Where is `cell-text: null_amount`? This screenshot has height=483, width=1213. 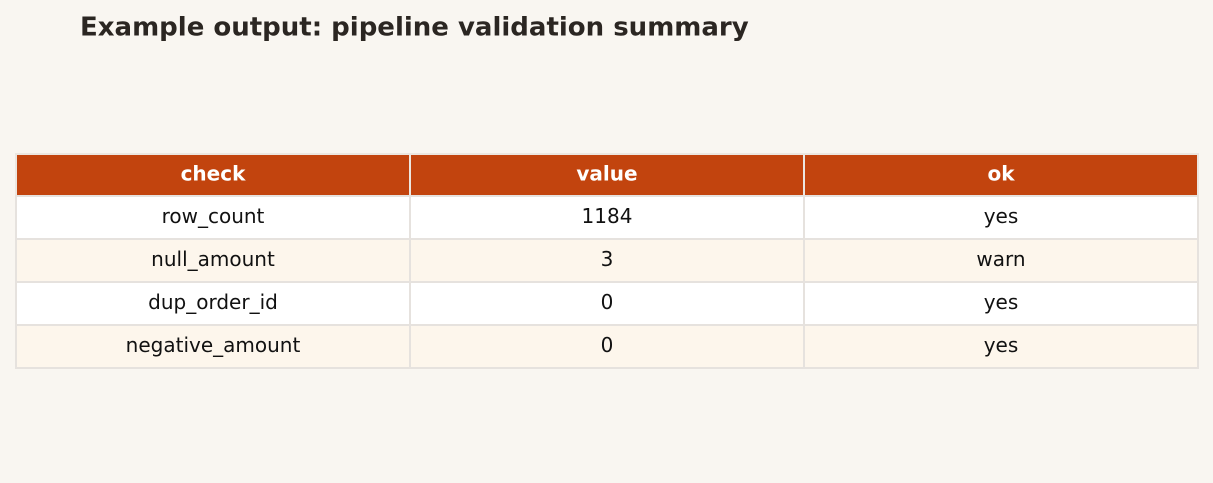
cell-text: null_amount is located at coordinates (213, 259).